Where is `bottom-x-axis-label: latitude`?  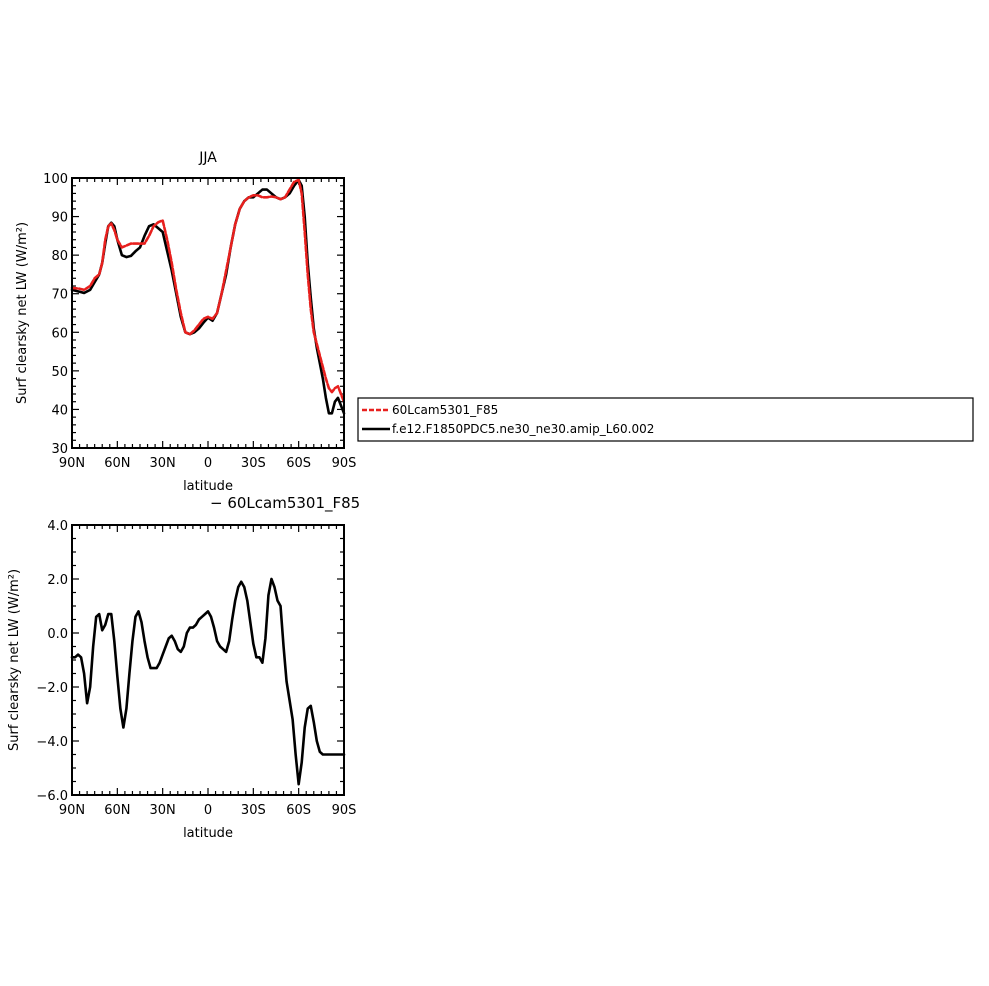 bottom-x-axis-label: latitude is located at coordinates (208, 833).